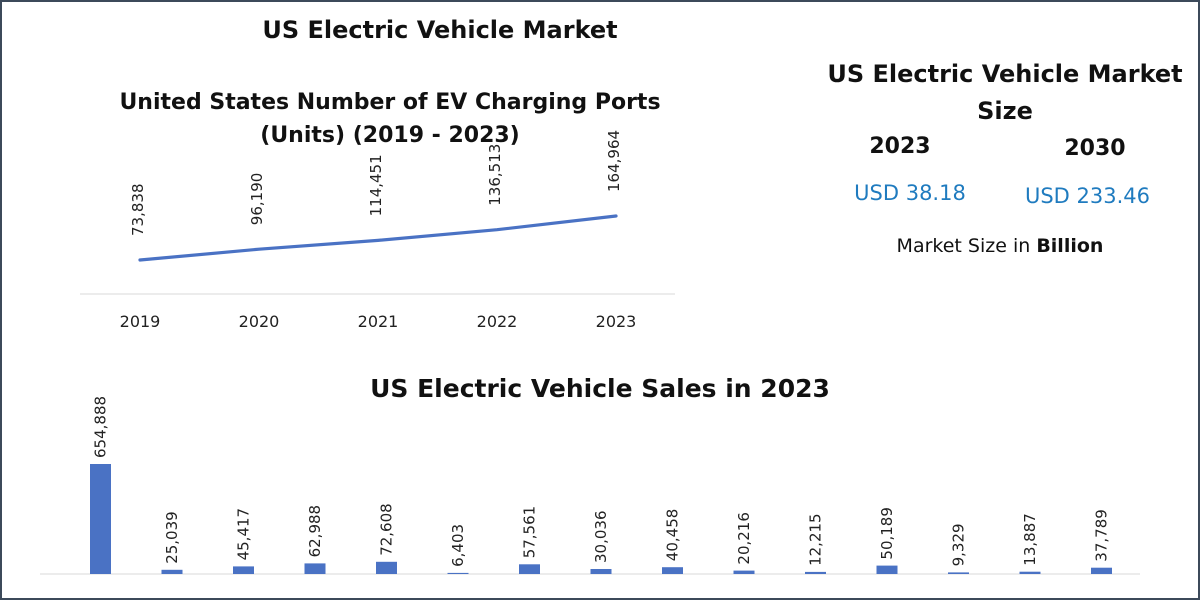  I want to click on line-x-tick: 2019, so click(140, 321).